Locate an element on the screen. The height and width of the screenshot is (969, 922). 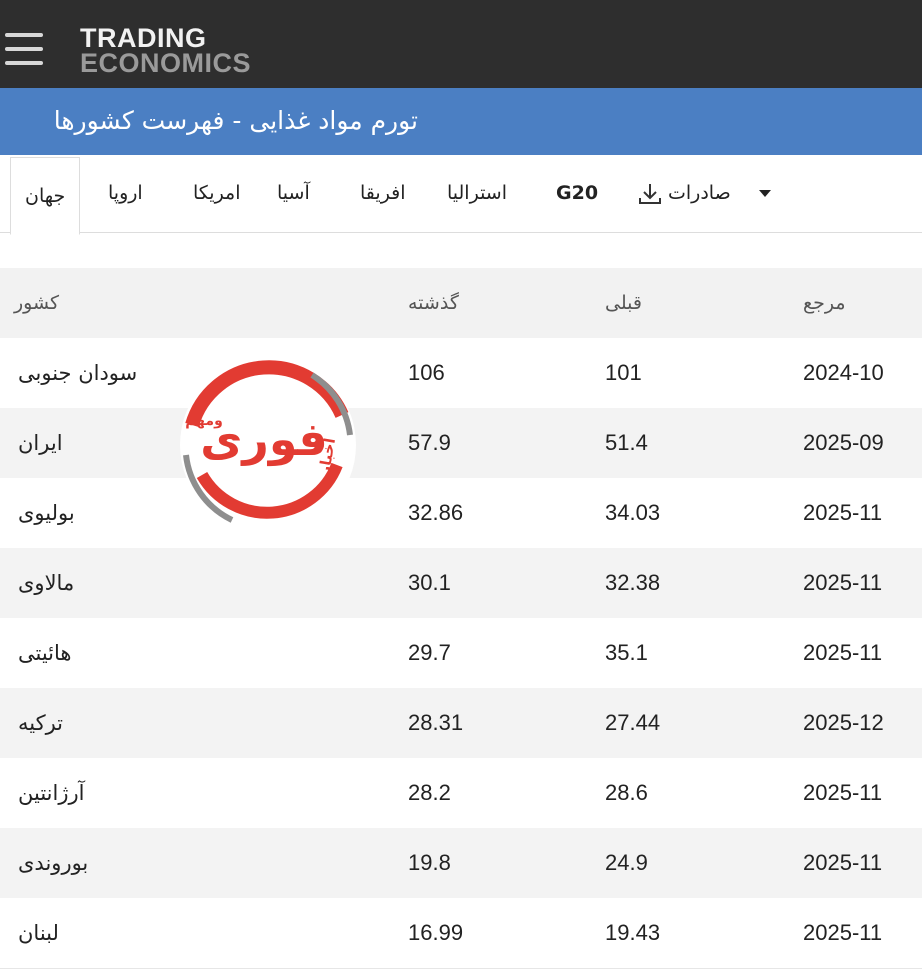
column-header: گذشته is located at coordinates (433, 303).